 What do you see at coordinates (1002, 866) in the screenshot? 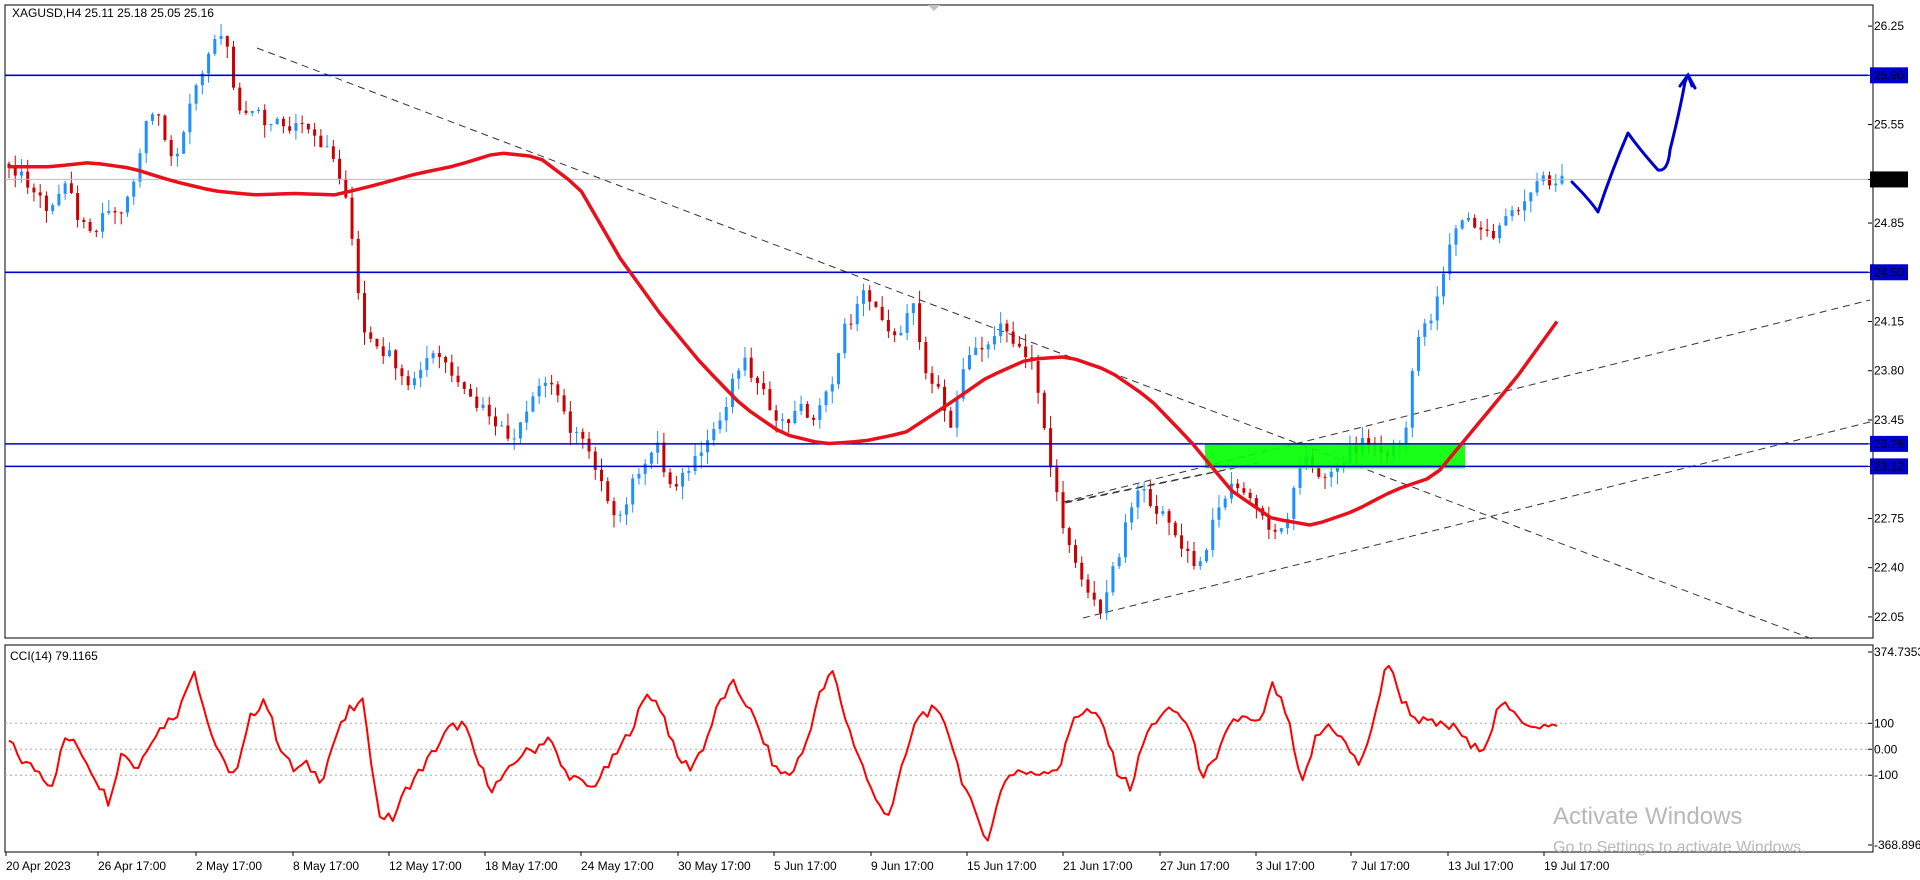
I see `time-tick-label: 15 Jun 17:00` at bounding box center [1002, 866].